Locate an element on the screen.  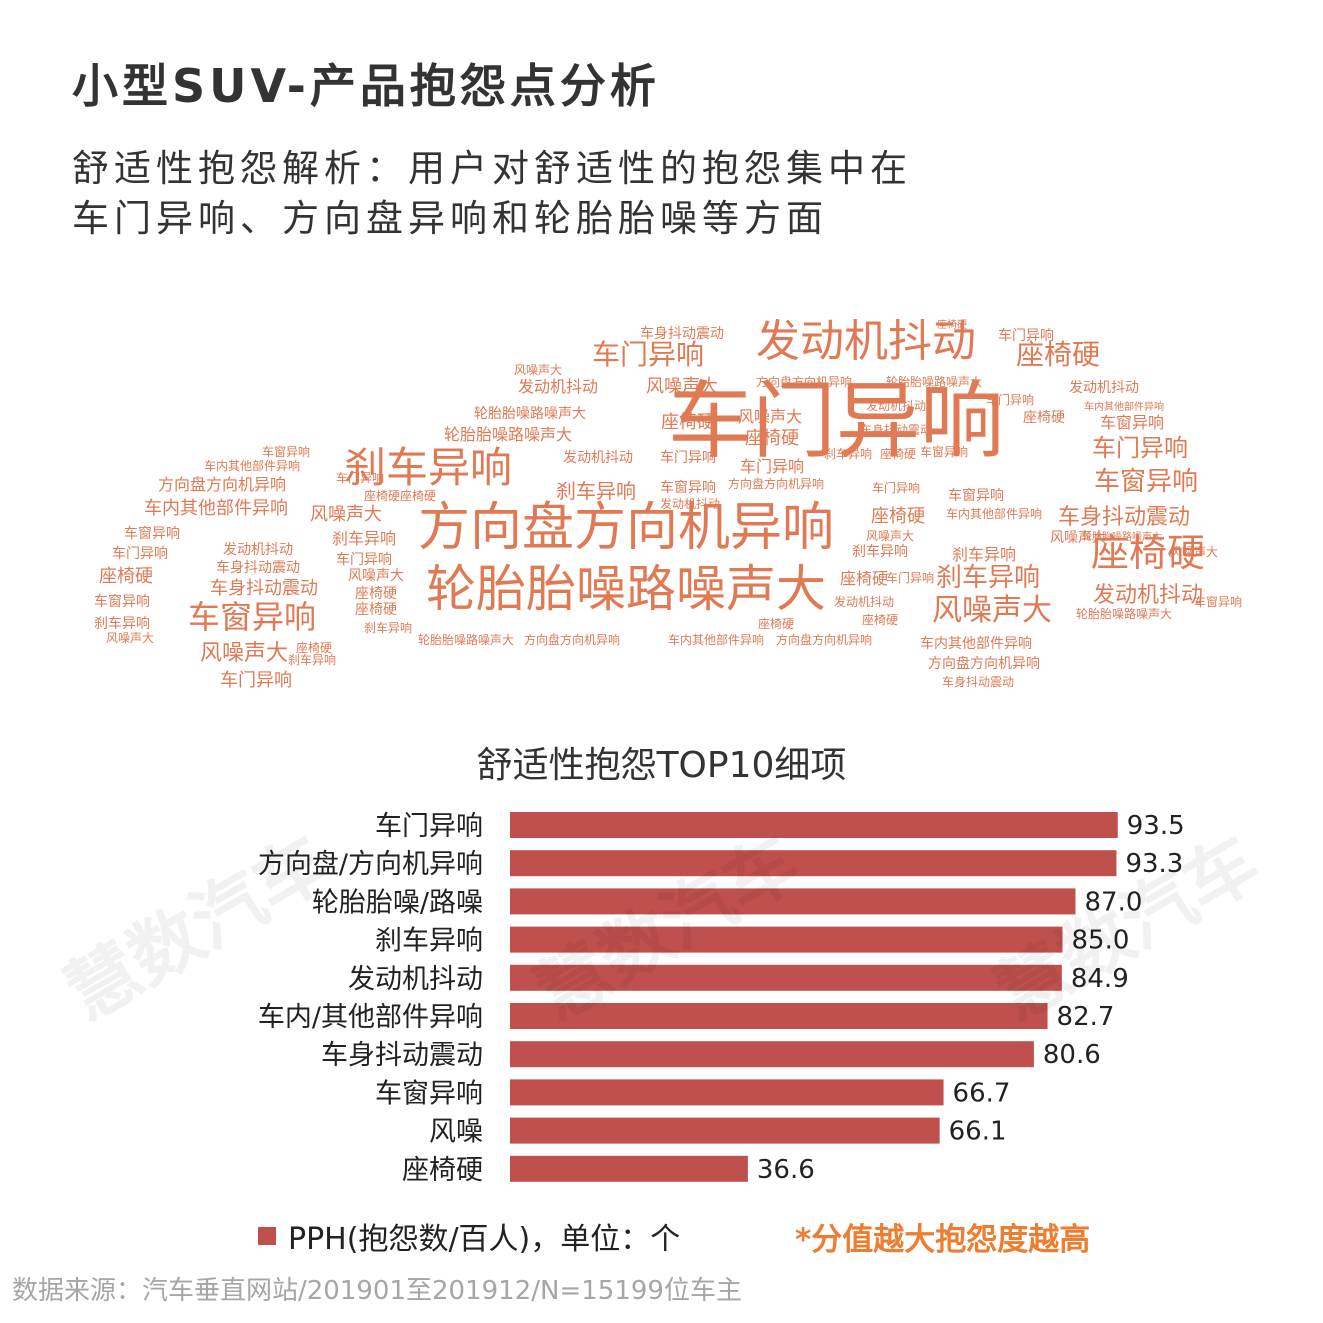
category-label: 座椅硬 is located at coordinates (442, 1170).